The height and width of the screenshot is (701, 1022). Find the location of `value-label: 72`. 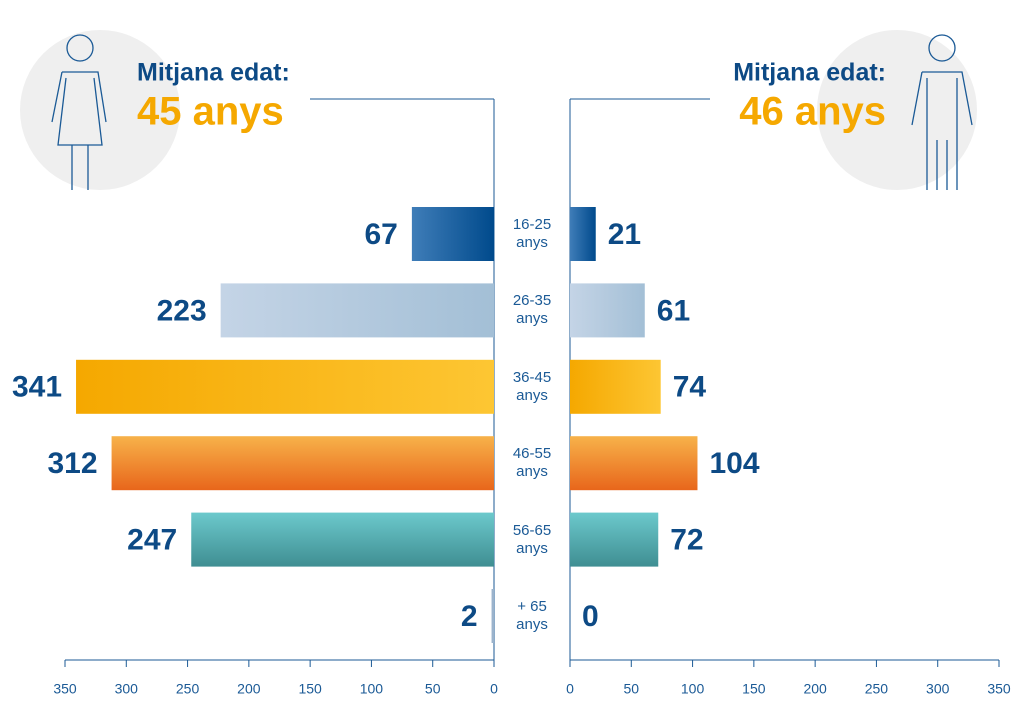

value-label: 72 is located at coordinates (686, 540).